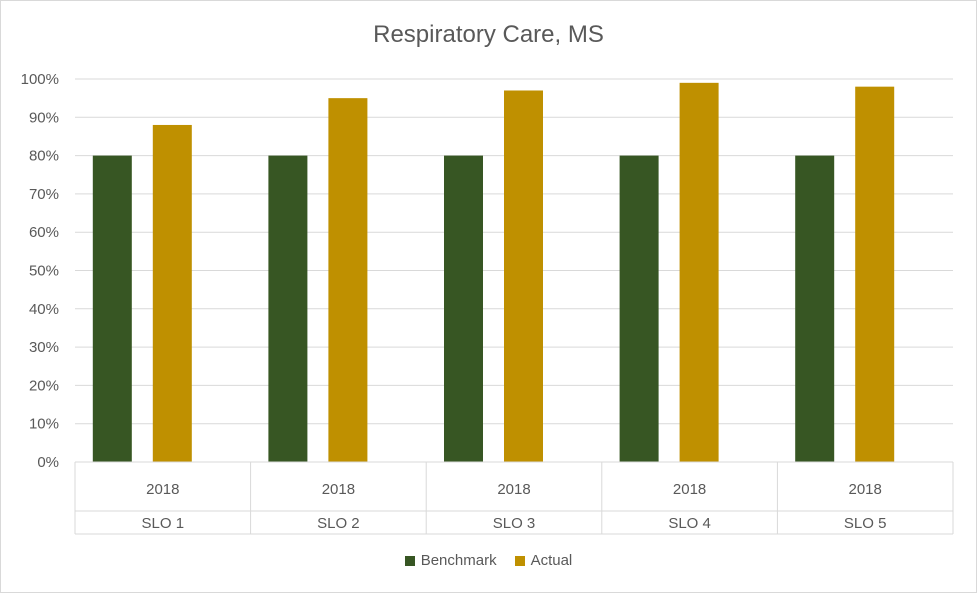 This screenshot has height=593, width=977. What do you see at coordinates (44, 232) in the screenshot?
I see `y-tick-label: 60%` at bounding box center [44, 232].